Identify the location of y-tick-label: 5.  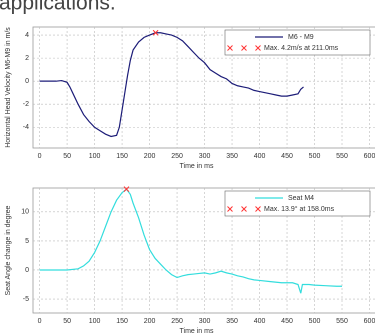
(27, 241).